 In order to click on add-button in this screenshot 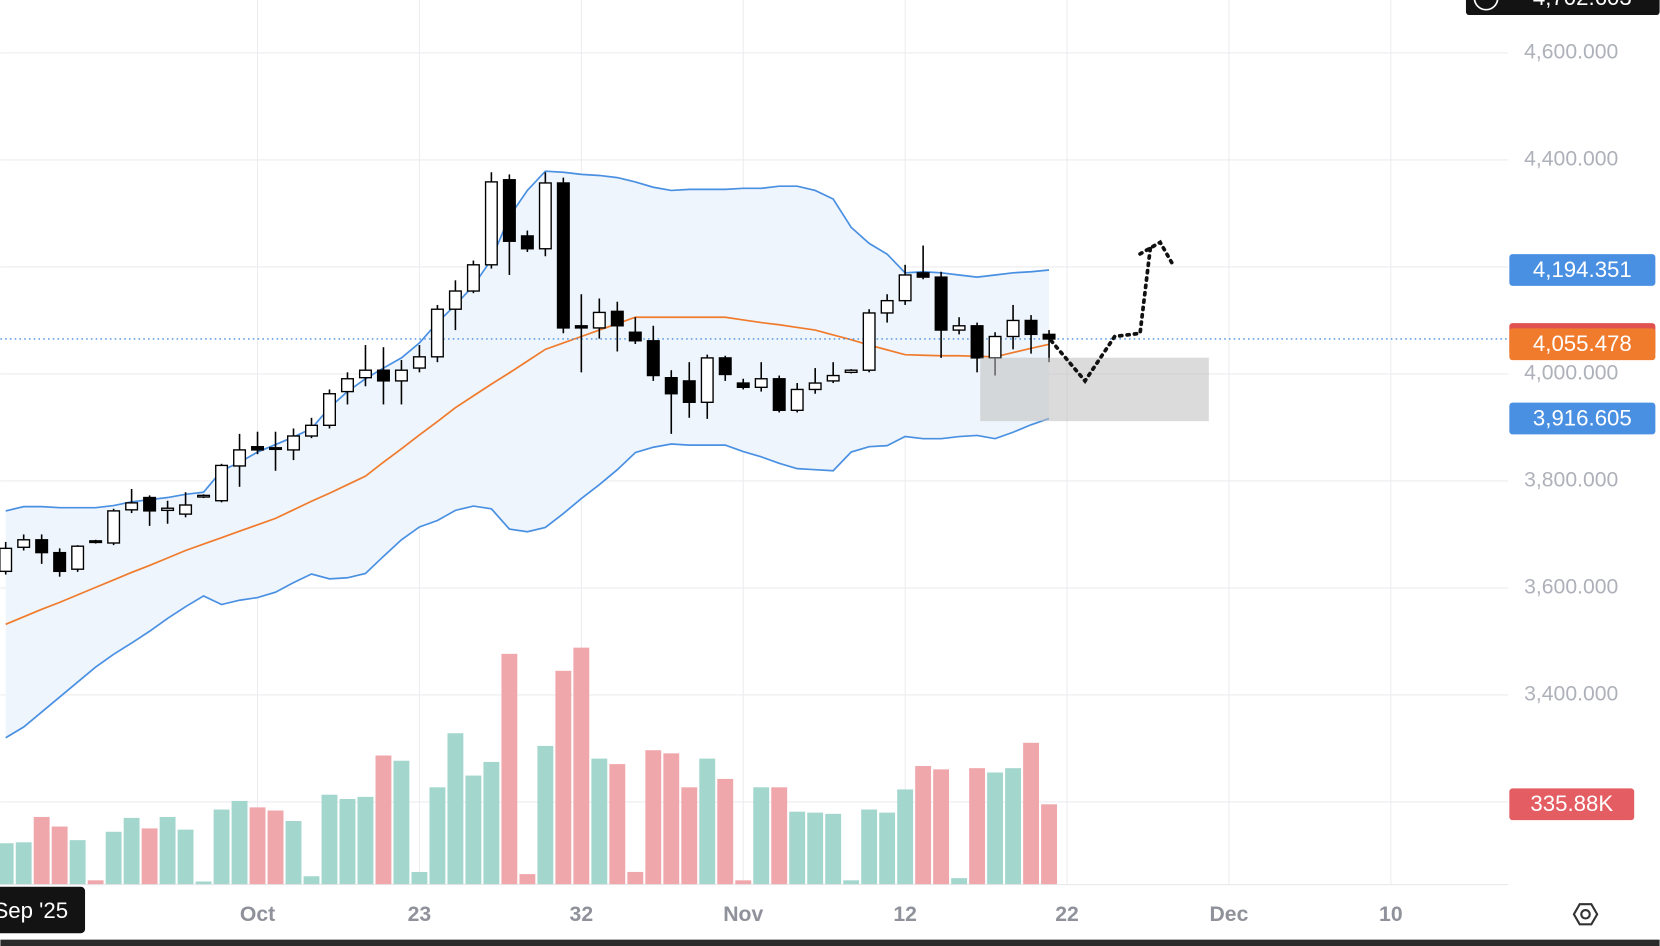, I will do `click(1486, 5)`.